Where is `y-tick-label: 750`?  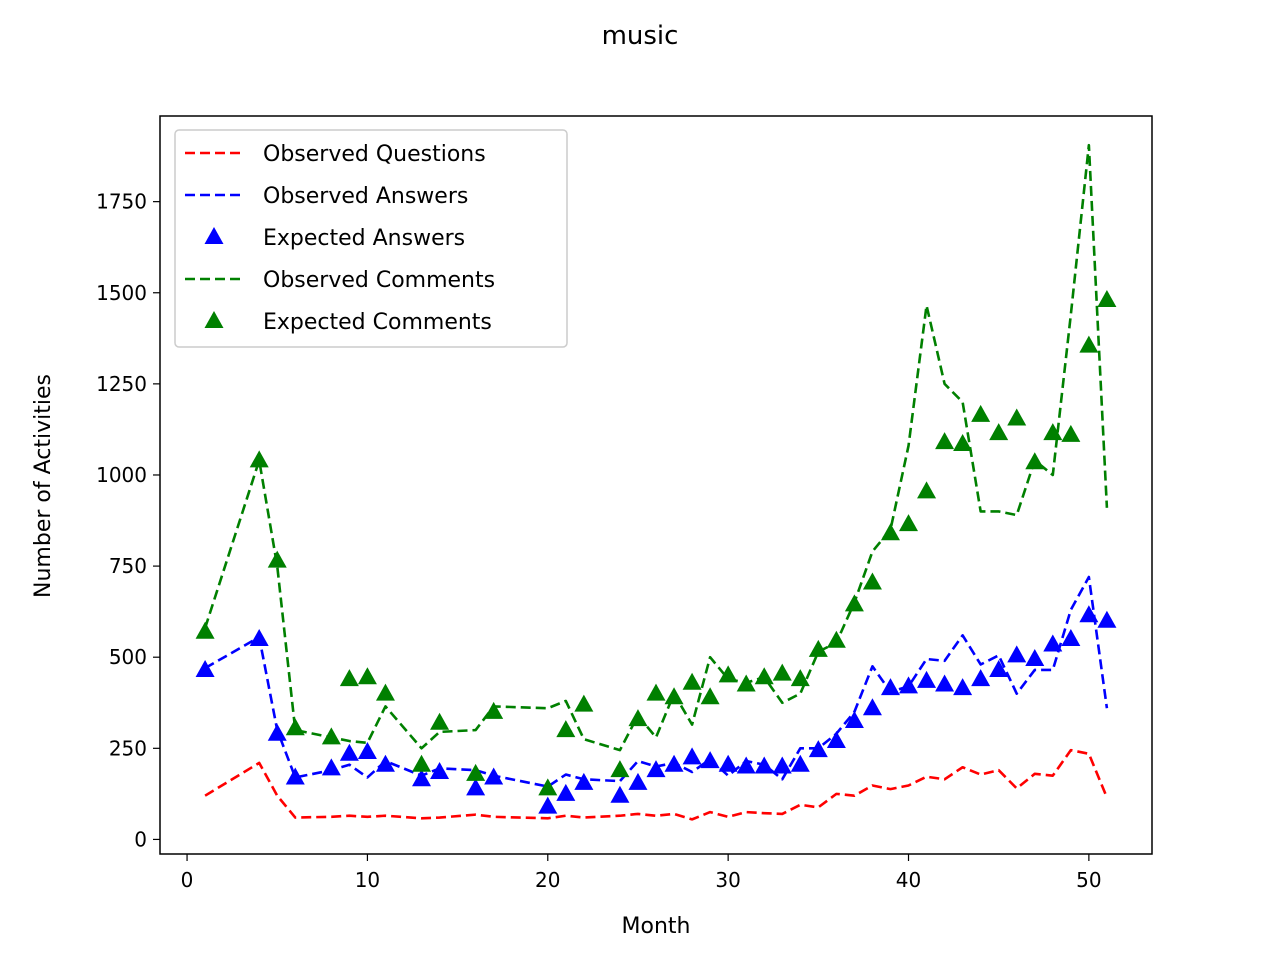
y-tick-label: 750 is located at coordinates (128, 566).